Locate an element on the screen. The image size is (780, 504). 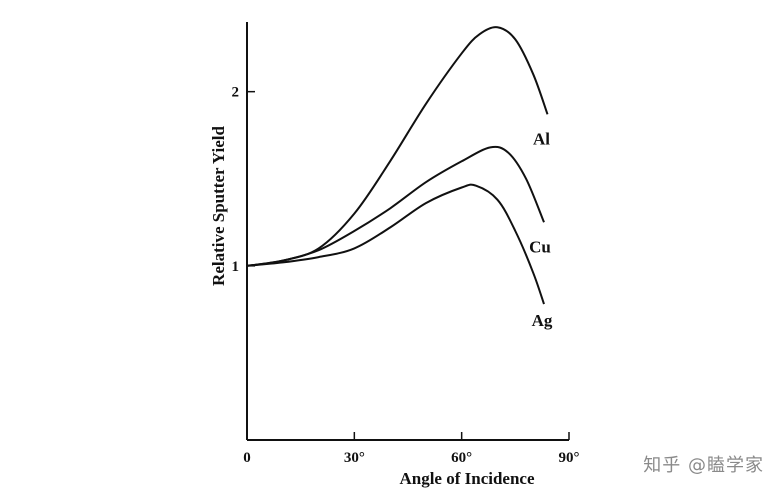
series-label-ag: Ag is located at coordinates (542, 320).